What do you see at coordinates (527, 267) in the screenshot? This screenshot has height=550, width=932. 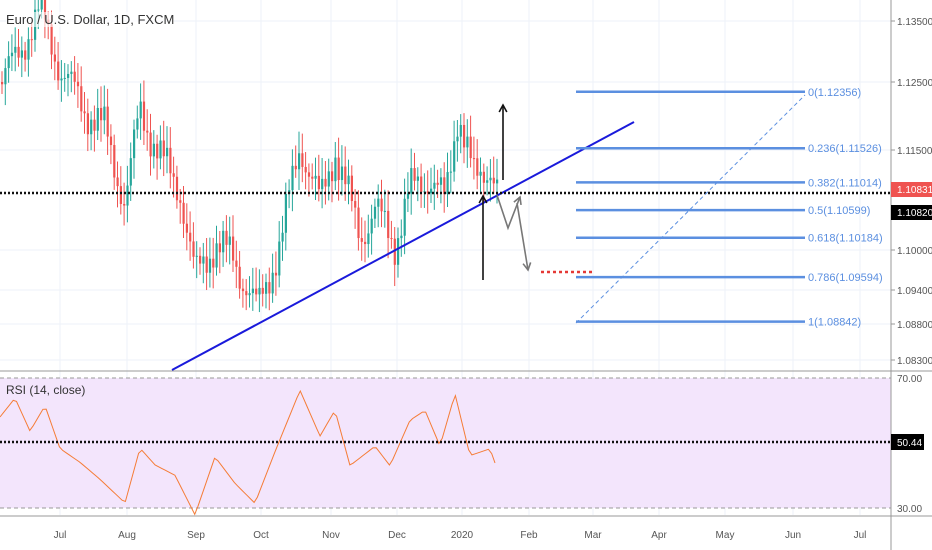 I see `grey-down-arrow-head` at bounding box center [527, 267].